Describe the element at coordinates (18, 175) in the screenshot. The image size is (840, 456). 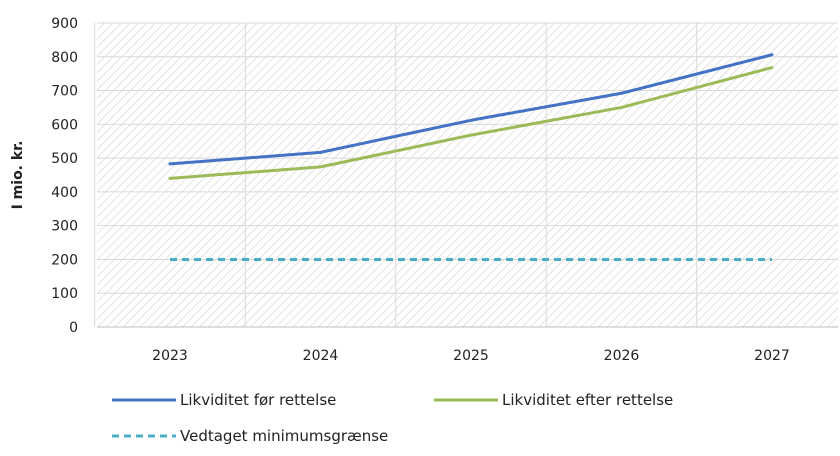
I see `y-axis-title: I mio. kr.` at that location.